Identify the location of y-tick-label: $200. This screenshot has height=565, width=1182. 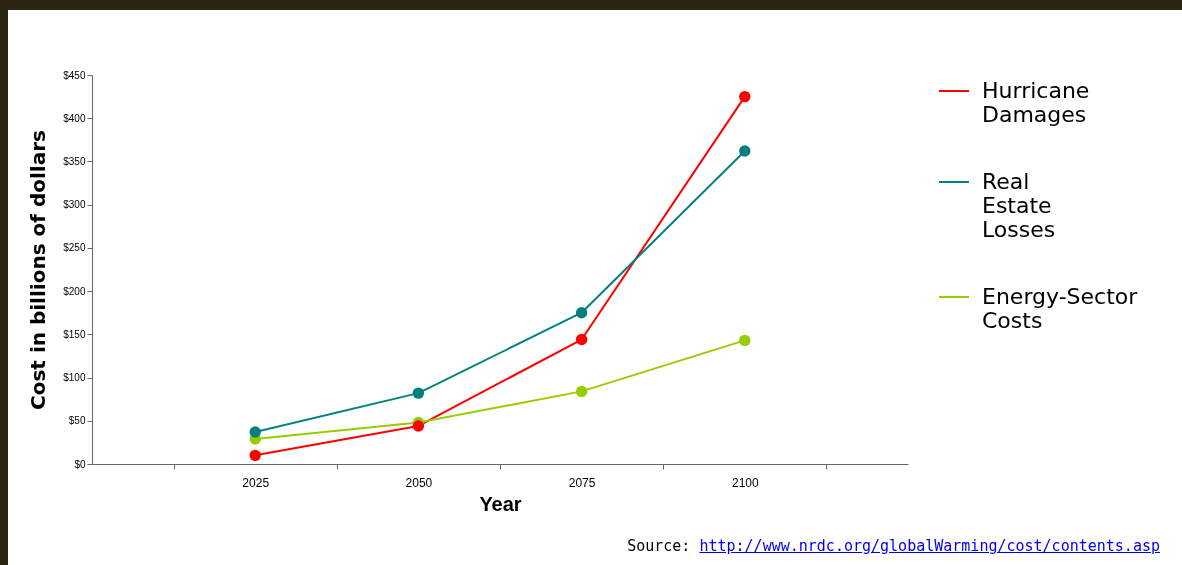
(74, 291).